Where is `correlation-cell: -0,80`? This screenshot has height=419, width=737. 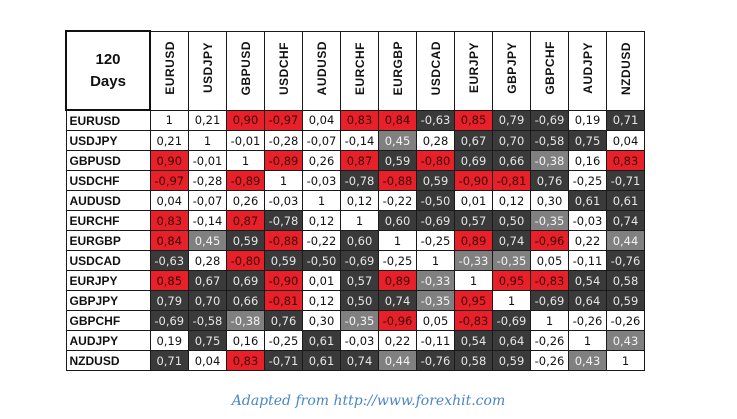
correlation-cell: -0,80 is located at coordinates (435, 160).